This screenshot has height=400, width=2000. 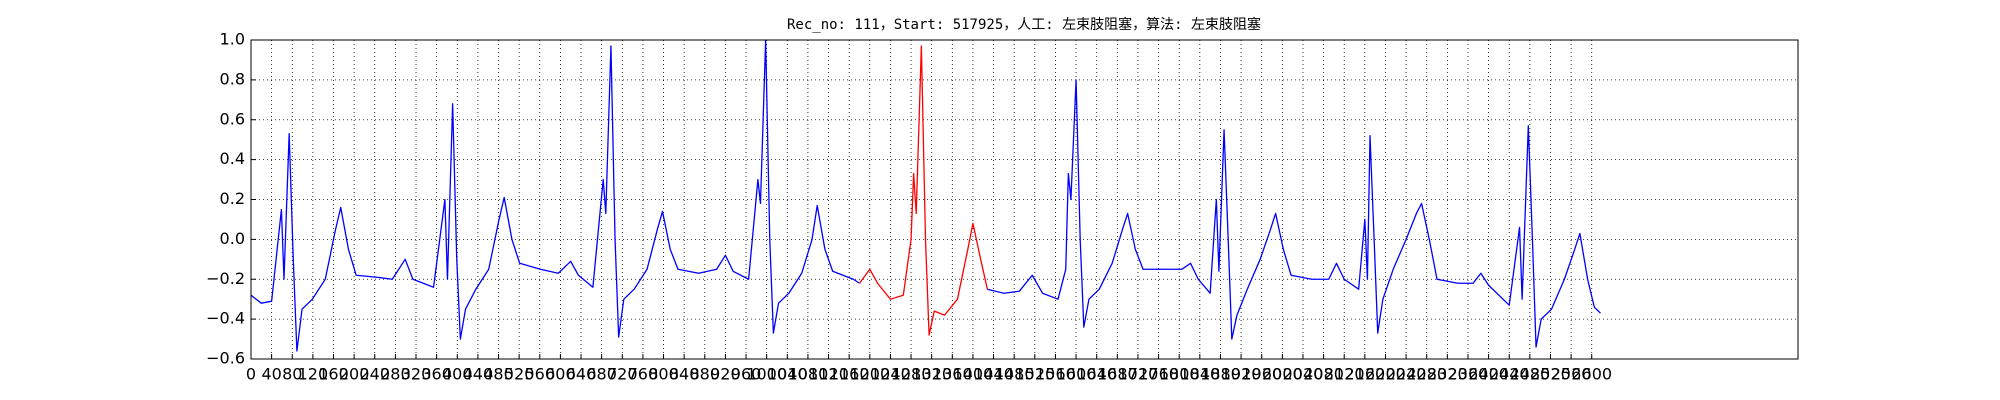 I want to click on x-tick-label: 1480, so click(x=1014, y=374).